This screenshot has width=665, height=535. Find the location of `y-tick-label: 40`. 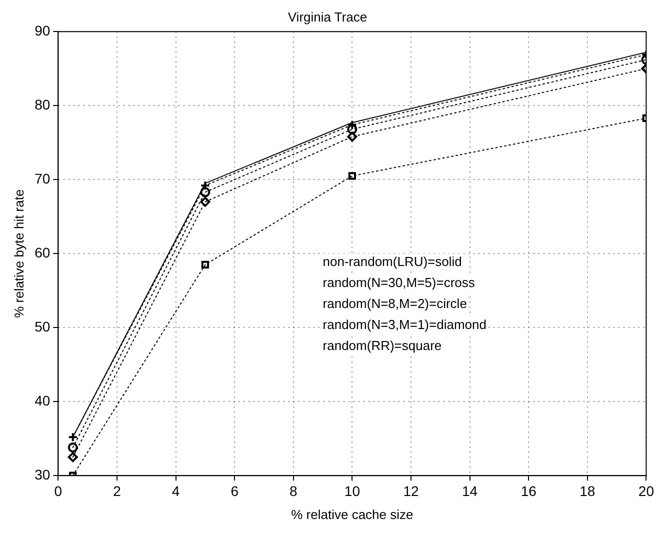

y-tick-label: 40 is located at coordinates (42, 400).